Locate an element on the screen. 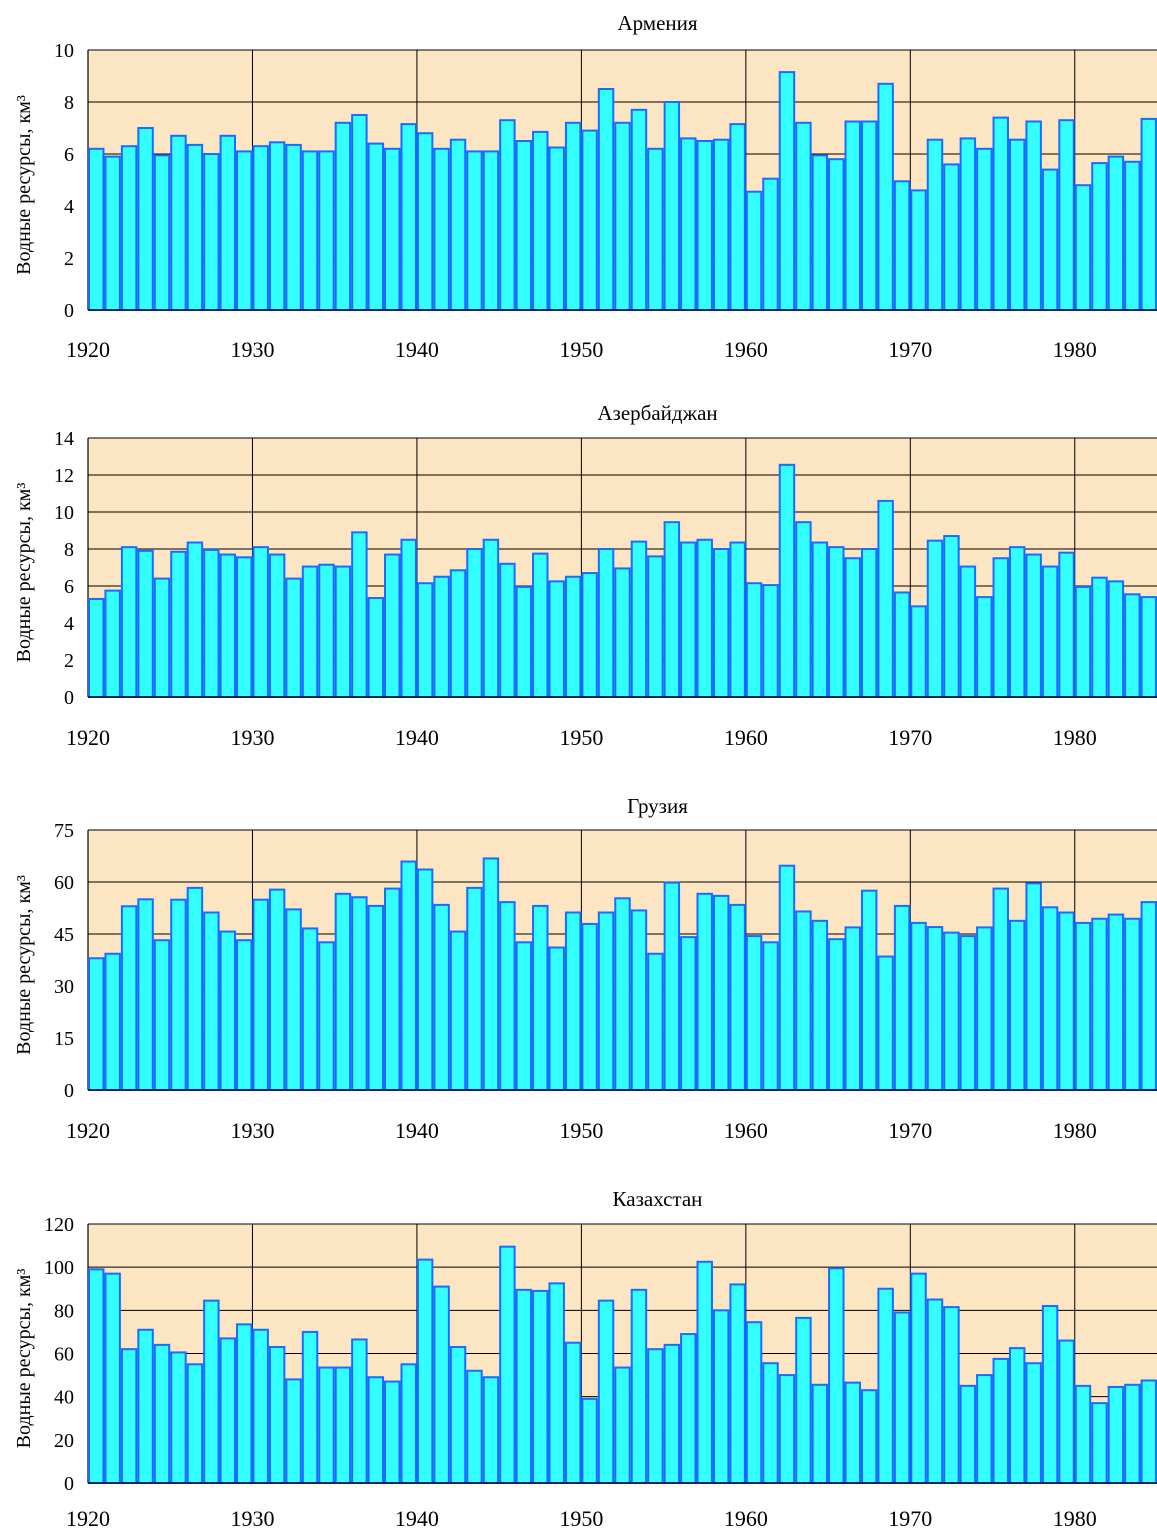  bar-1924 is located at coordinates (145, 994).